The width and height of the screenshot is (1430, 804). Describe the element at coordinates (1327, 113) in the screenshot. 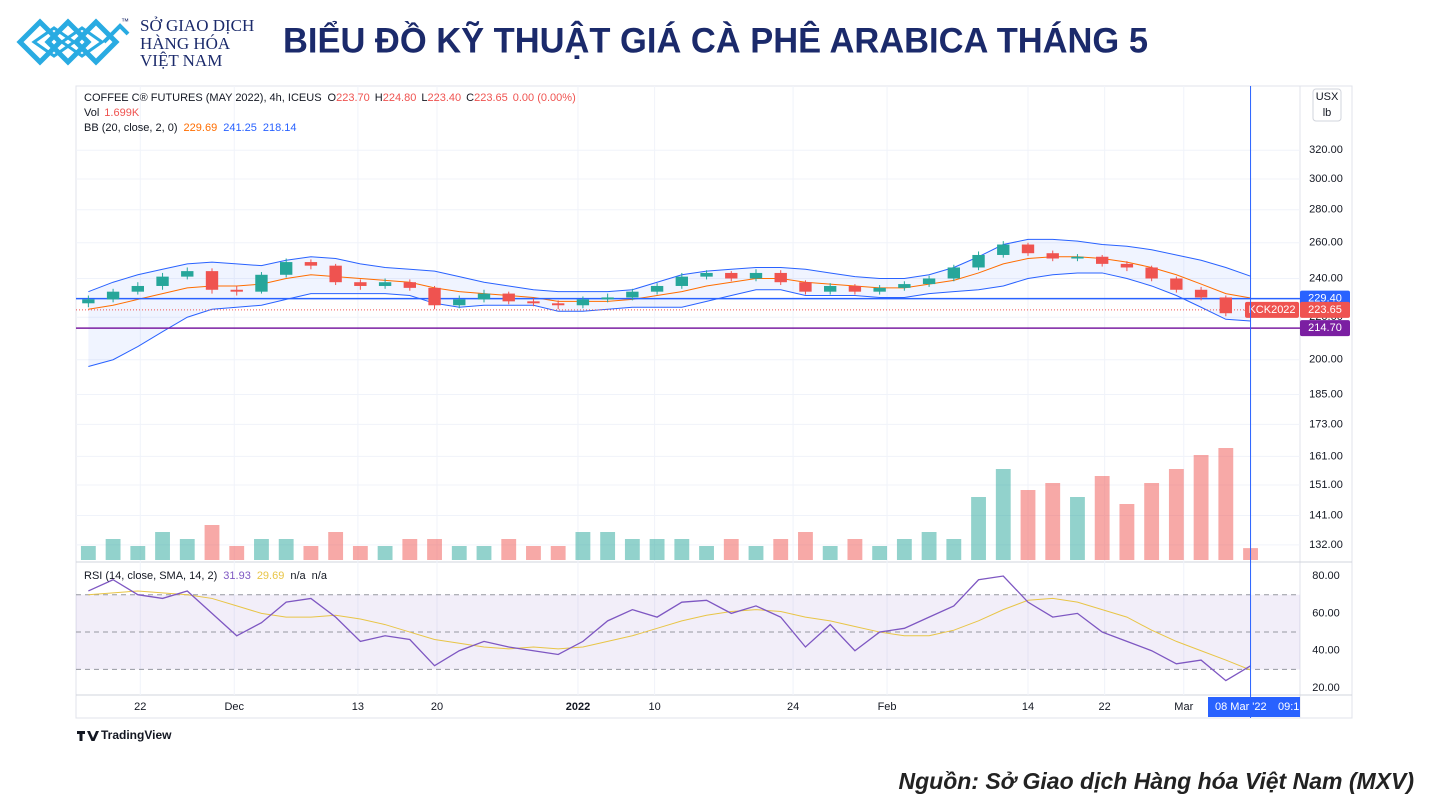

I see `unit: lb` at that location.